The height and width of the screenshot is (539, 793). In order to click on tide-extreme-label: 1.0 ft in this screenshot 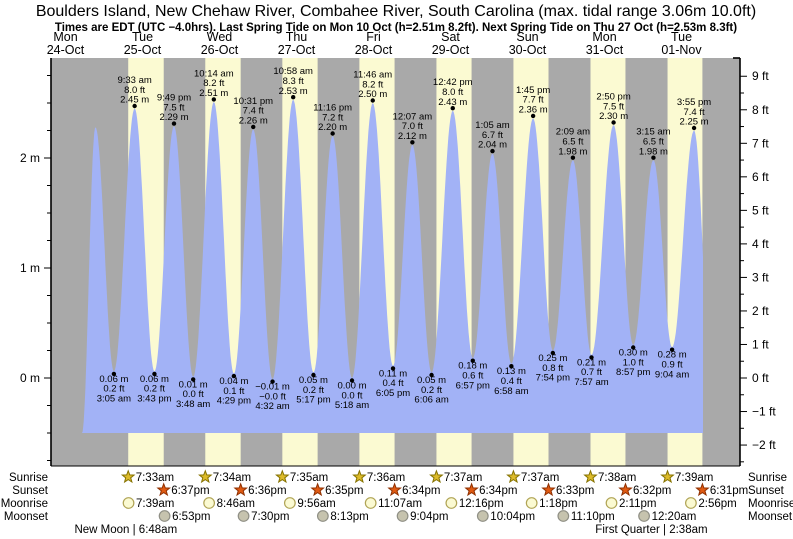, I will do `click(633, 362)`.